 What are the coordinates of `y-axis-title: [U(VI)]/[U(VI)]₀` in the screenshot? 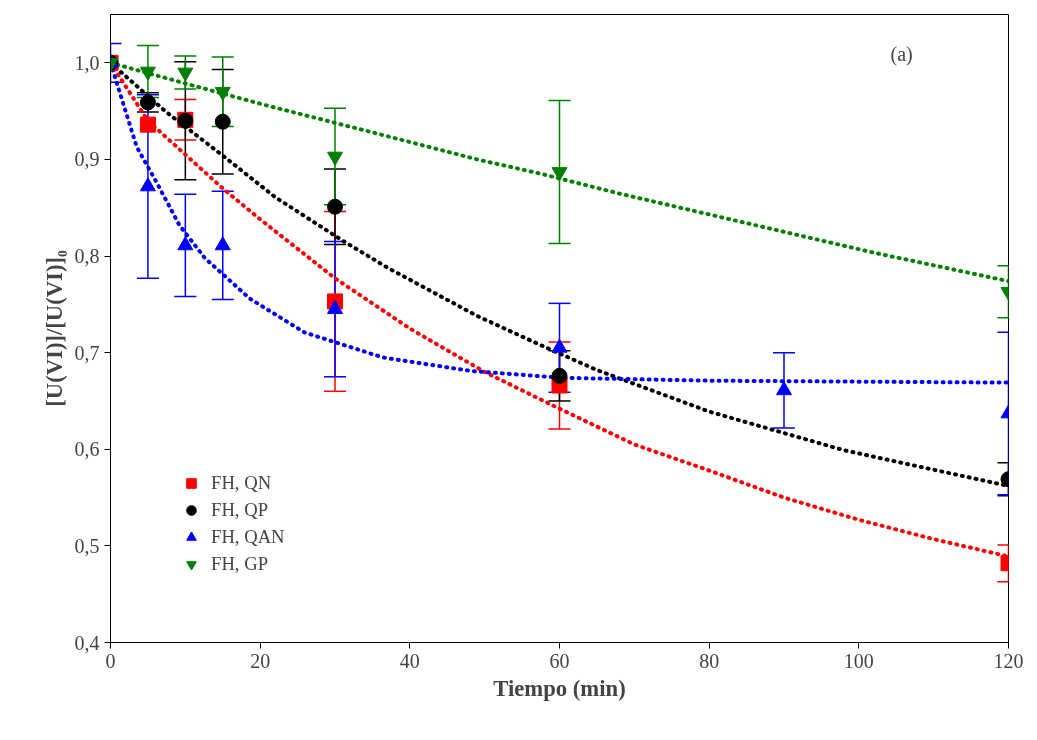 It's located at (54, 328).